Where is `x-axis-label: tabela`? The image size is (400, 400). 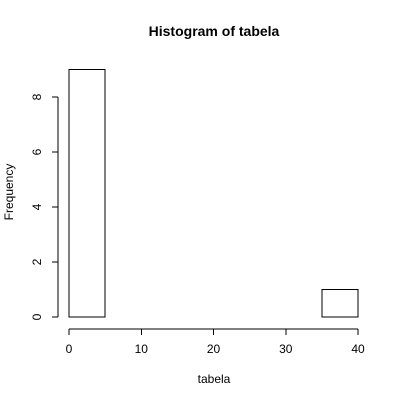
x-axis-label: tabela is located at coordinates (214, 379).